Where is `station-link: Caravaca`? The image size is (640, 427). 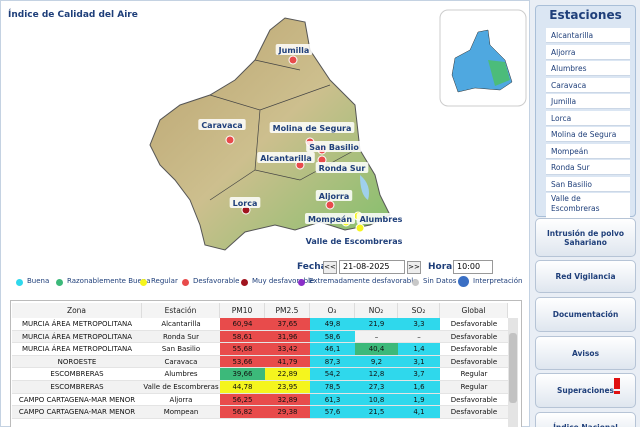 station-link: Caravaca is located at coordinates (588, 85).